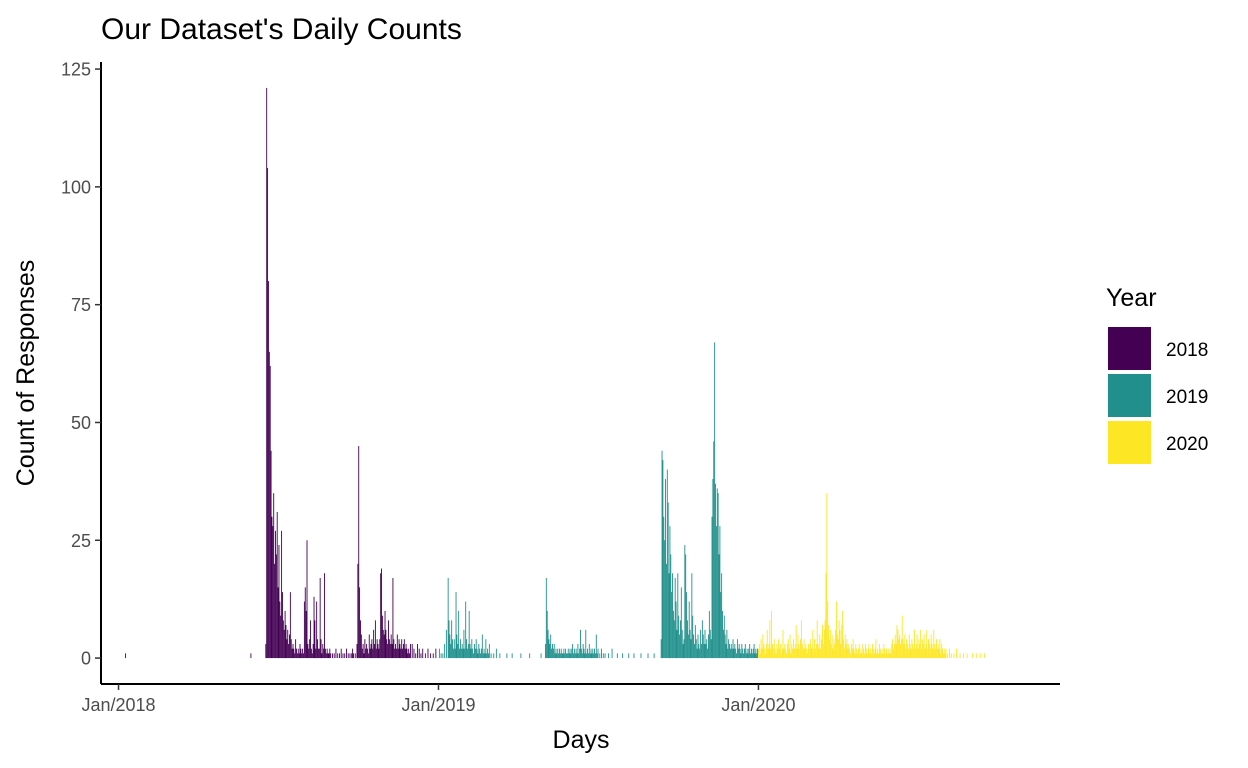 The image size is (1248, 768). Describe the element at coordinates (1187, 444) in the screenshot. I see `legend-label-2020: 2020` at that location.